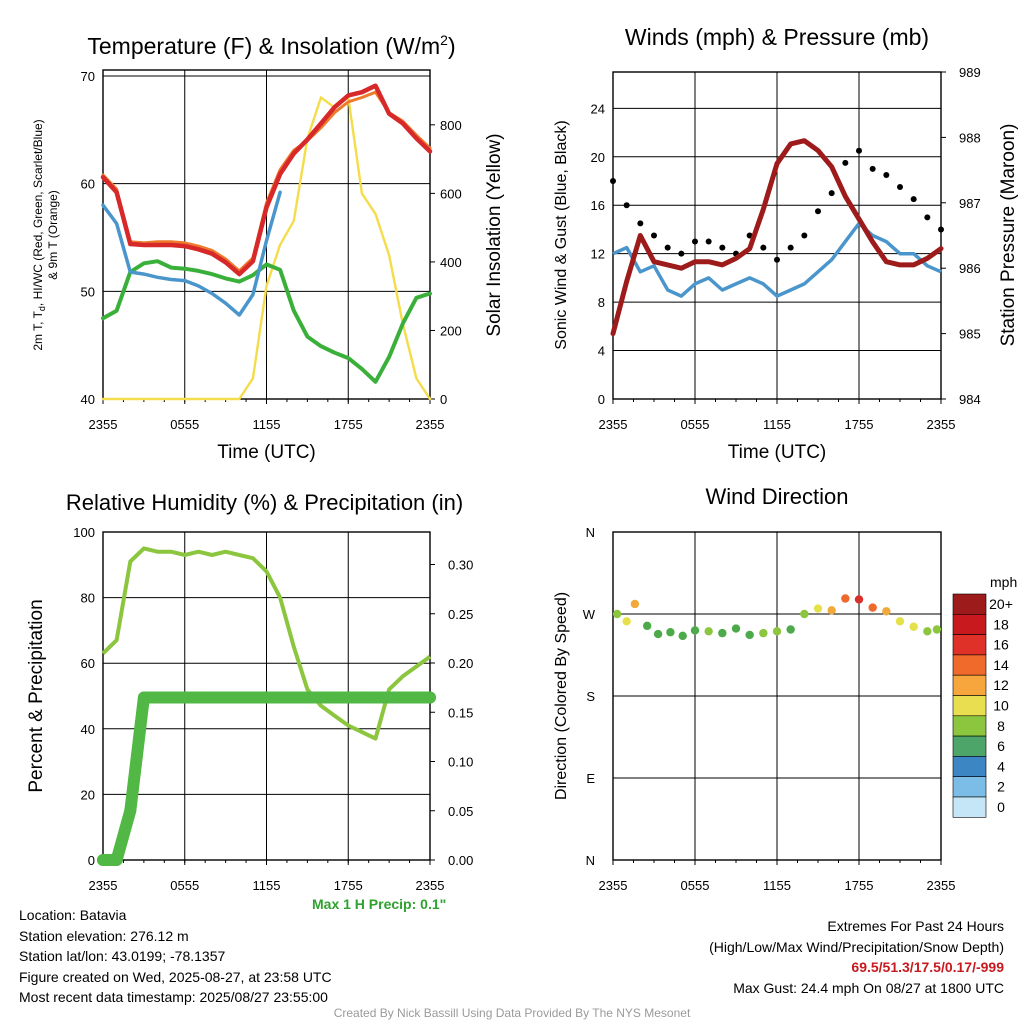 This screenshot has width=1024, height=1024. I want to click on rh-ytick-right-label: 0.20, so click(460, 663).